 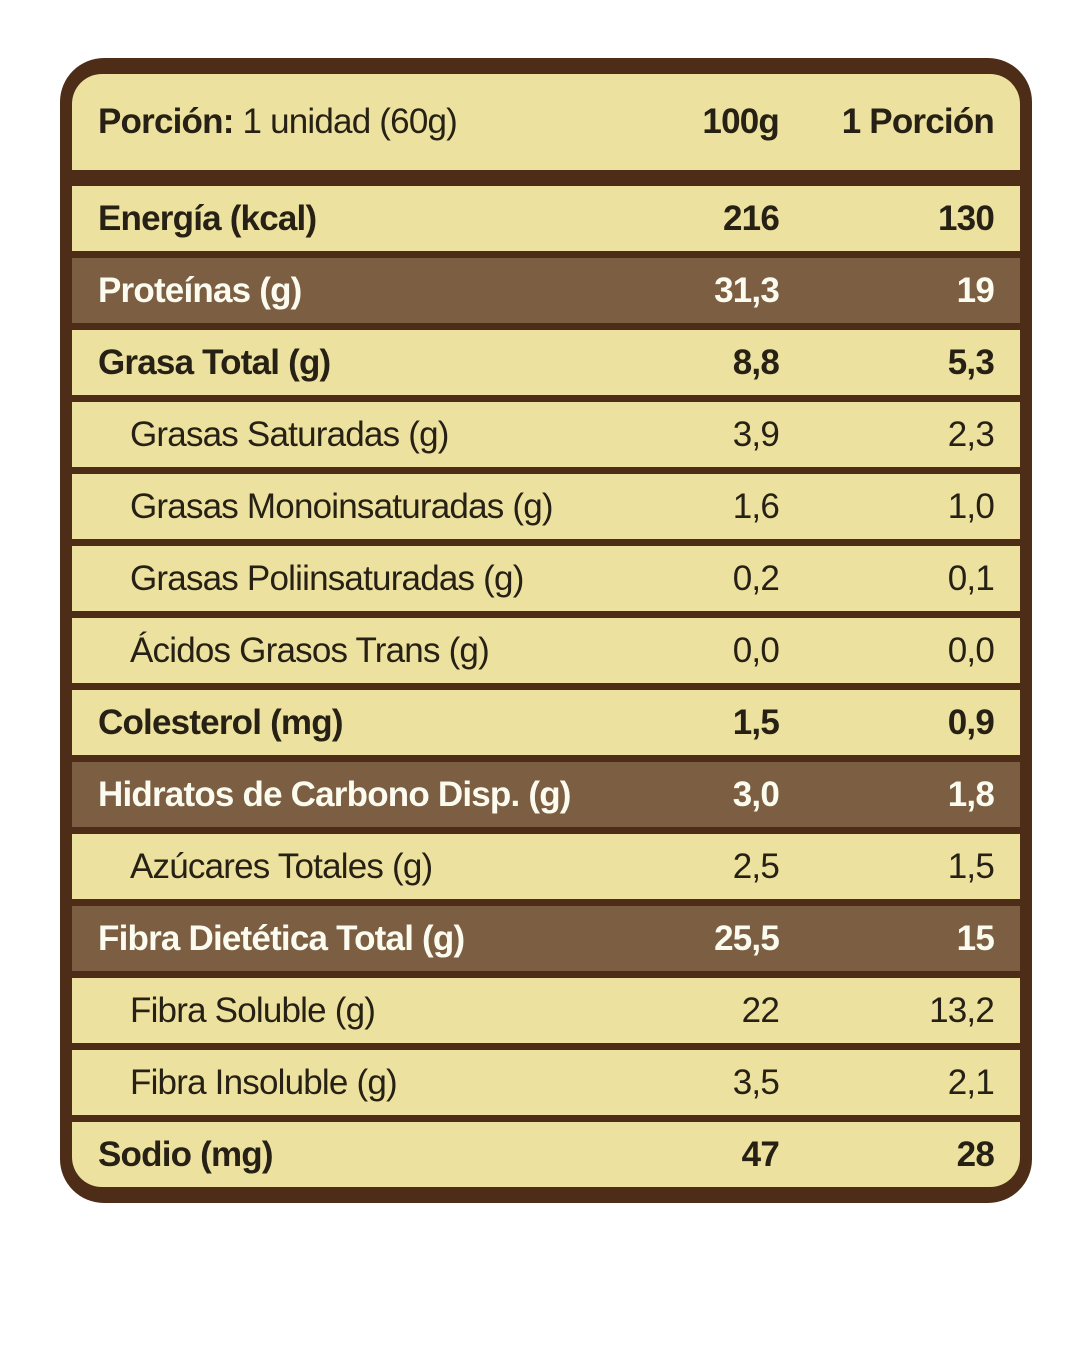 I want to click on row-value-100g: 3,5, so click(x=756, y=1082).